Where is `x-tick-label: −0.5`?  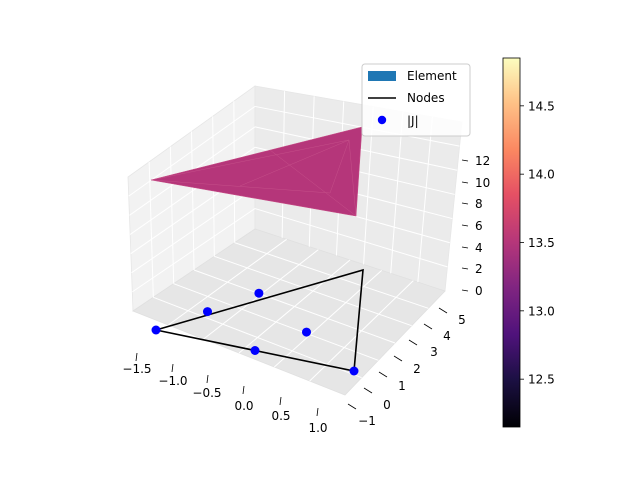
x-tick-label: −0.5 is located at coordinates (206, 393).